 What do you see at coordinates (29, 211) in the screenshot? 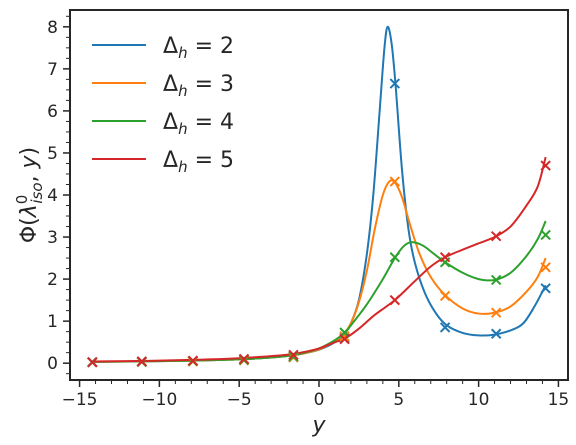
I see `y-label-lambda: λ` at bounding box center [29, 211].